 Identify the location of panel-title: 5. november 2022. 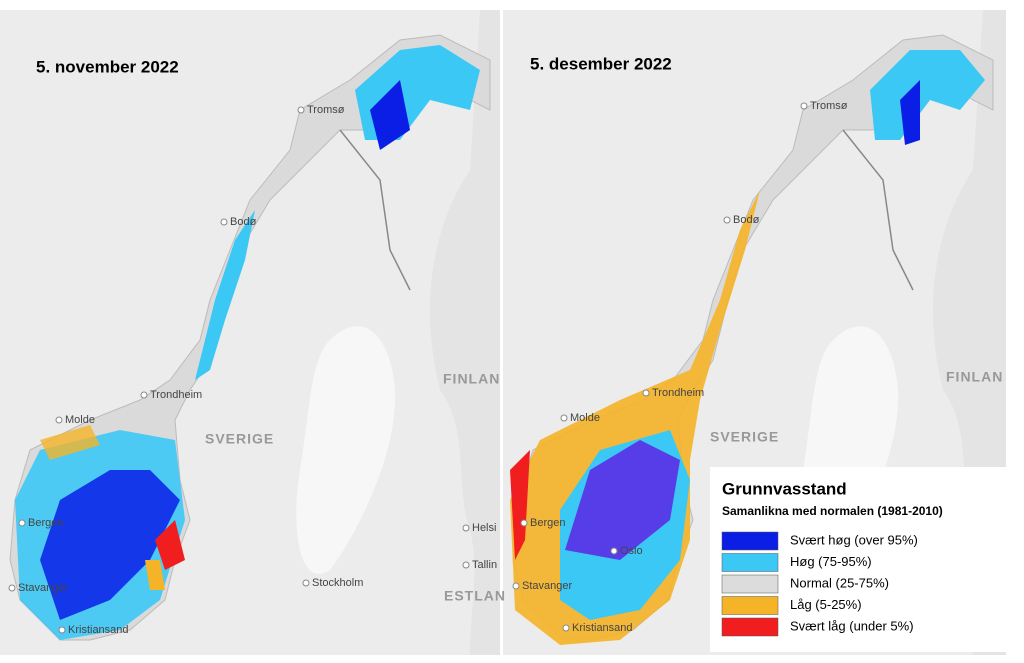
(107, 66).